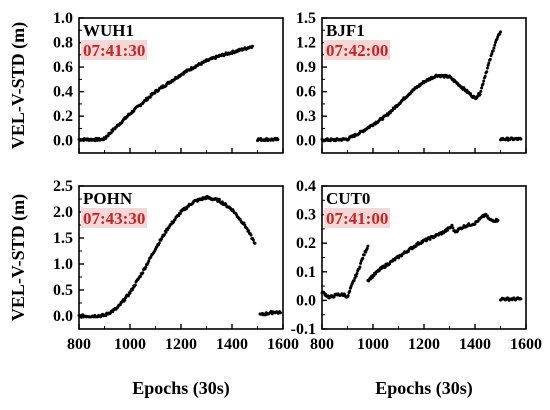 The width and height of the screenshot is (550, 410). I want to click on x-tick-label: 1000, so click(130, 344).